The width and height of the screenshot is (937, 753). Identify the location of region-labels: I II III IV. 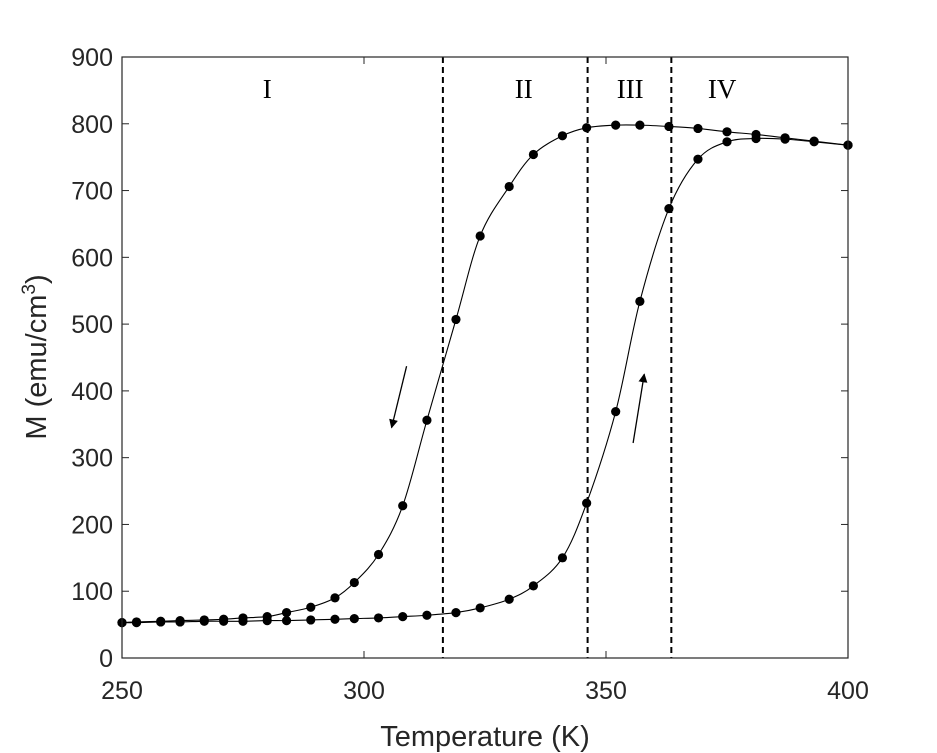
(500, 89).